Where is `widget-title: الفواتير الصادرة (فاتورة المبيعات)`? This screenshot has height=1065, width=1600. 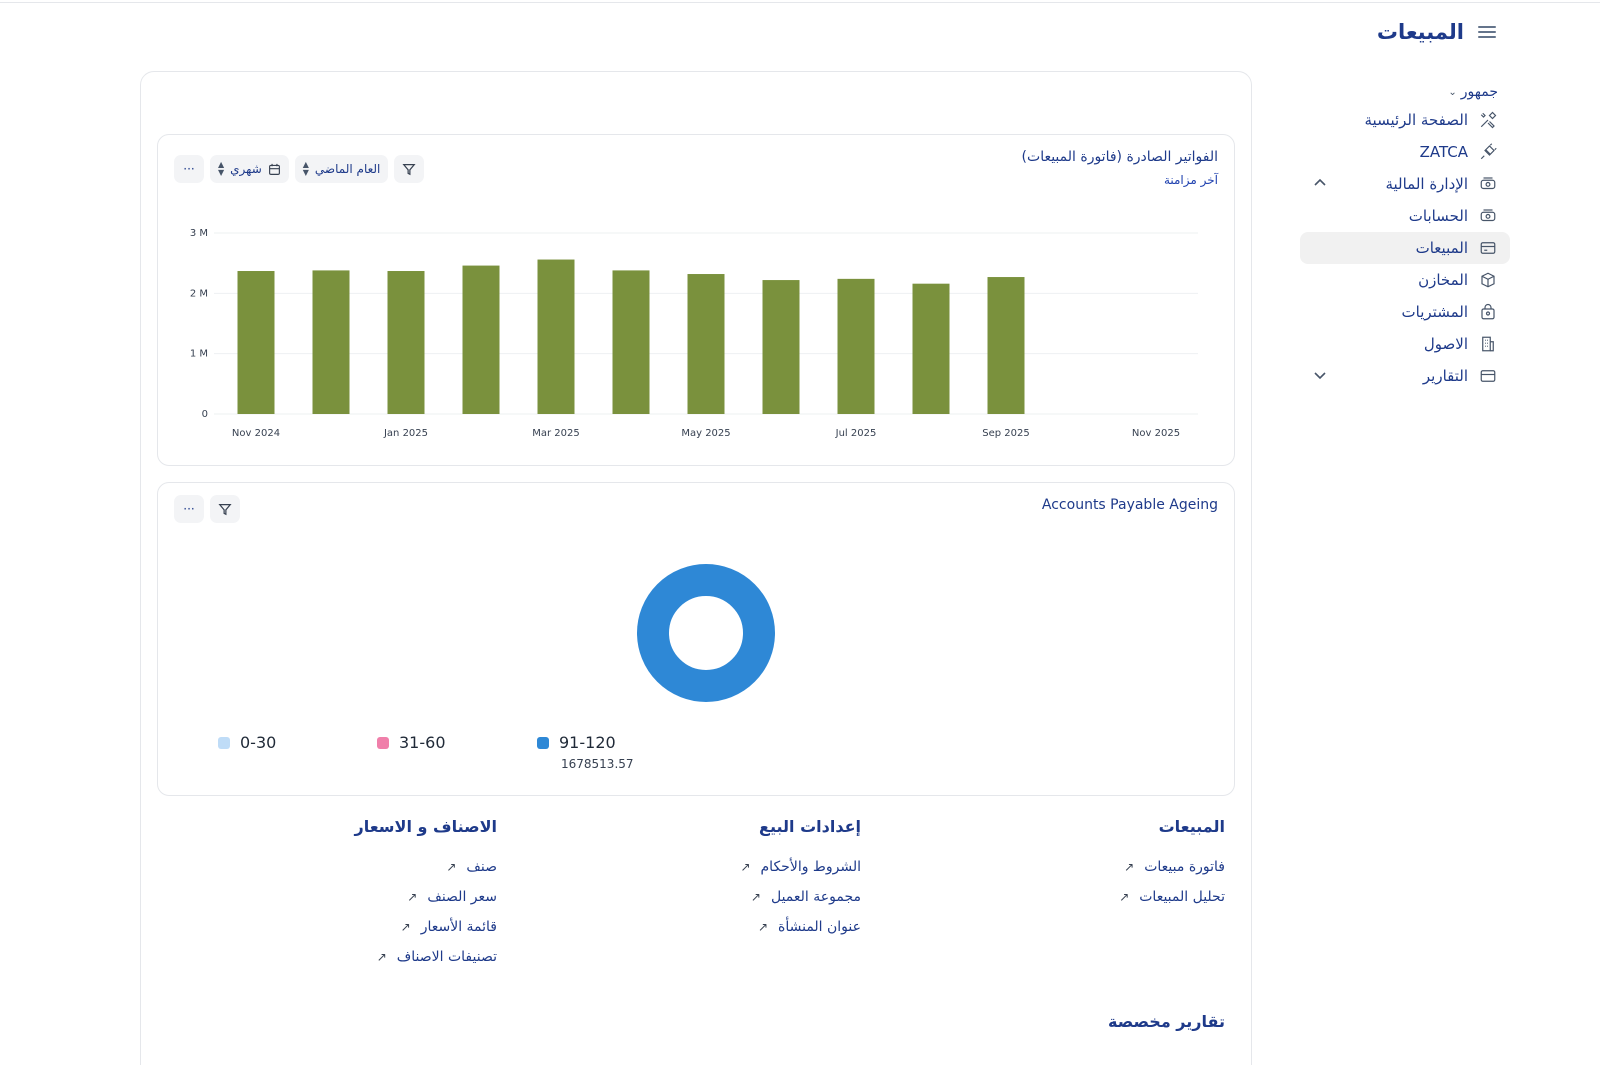 widget-title: الفواتير الصادرة (فاتورة المبيعات) is located at coordinates (1119, 157).